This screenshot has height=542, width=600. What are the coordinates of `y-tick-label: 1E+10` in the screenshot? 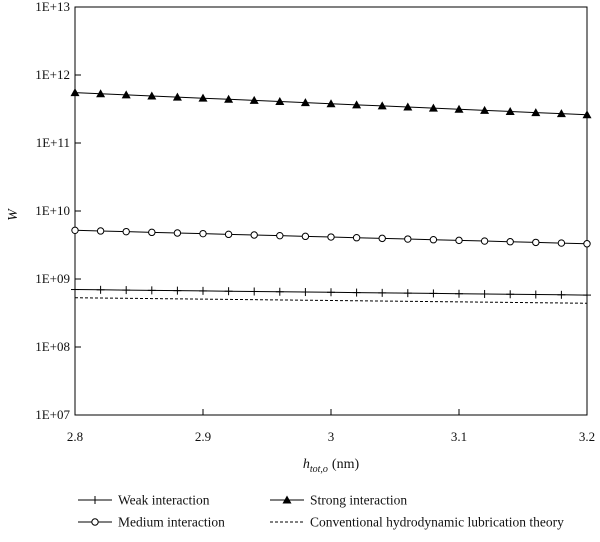 It's located at (52, 210).